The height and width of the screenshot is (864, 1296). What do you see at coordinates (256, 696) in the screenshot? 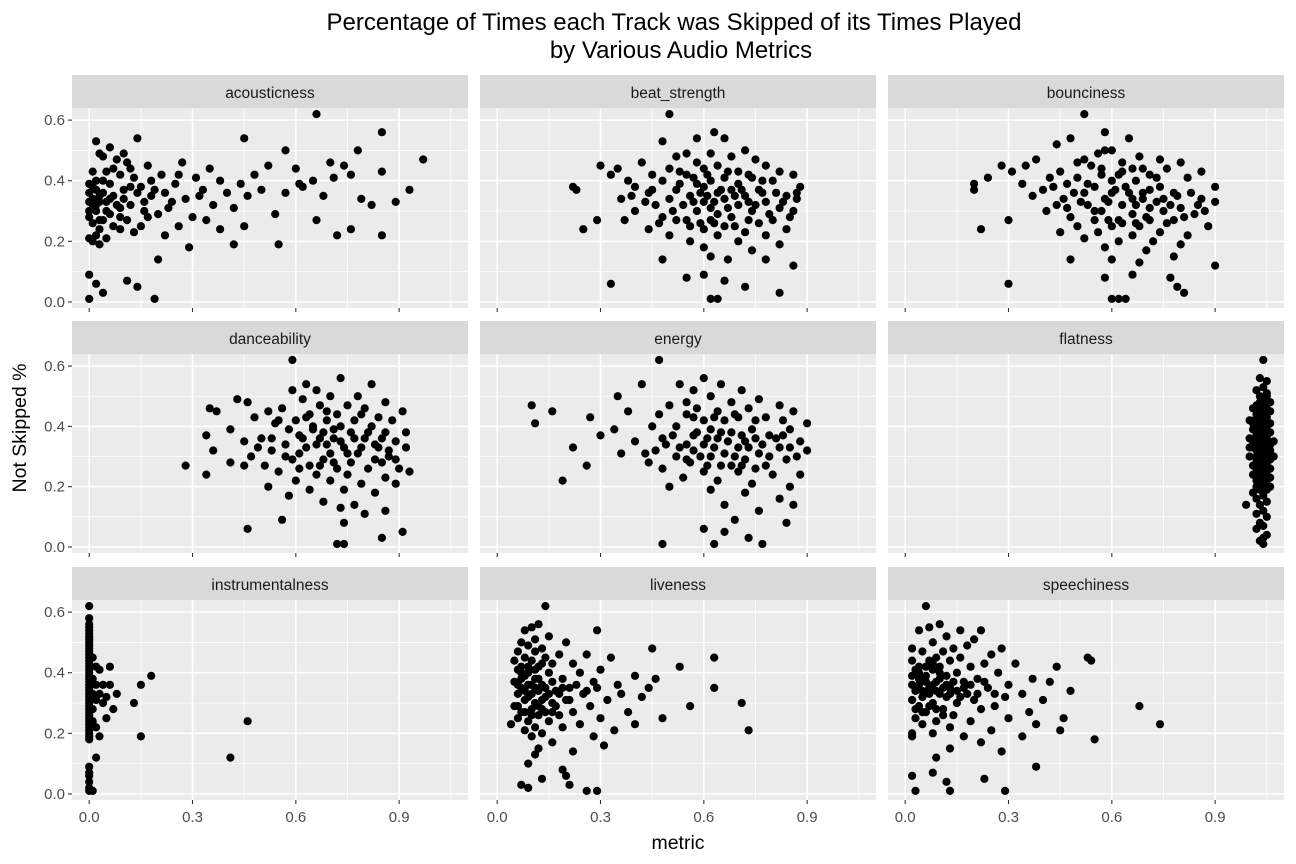
I see `facet-instrumentalness: instrumentalness 0.0 0.2 0.4 0.6 0.0 0.3 0.6 0.9` at bounding box center [256, 696].